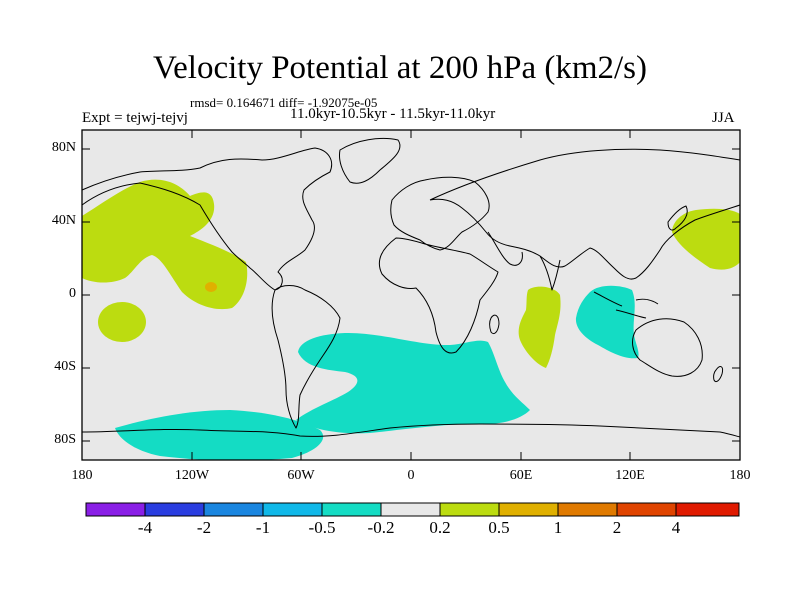 The width and height of the screenshot is (800, 600). I want to click on colorbar, so click(412, 509).